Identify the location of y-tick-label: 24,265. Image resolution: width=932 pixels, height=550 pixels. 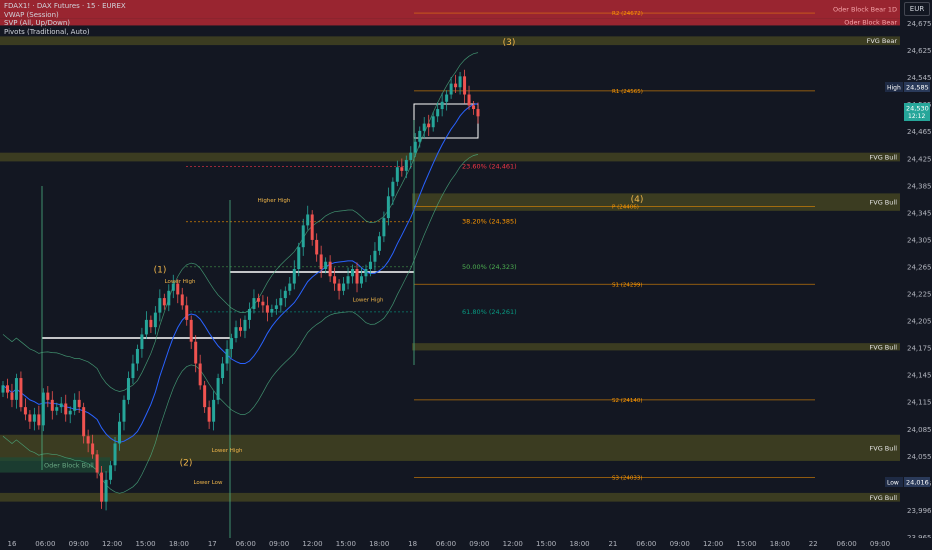
(919, 267).